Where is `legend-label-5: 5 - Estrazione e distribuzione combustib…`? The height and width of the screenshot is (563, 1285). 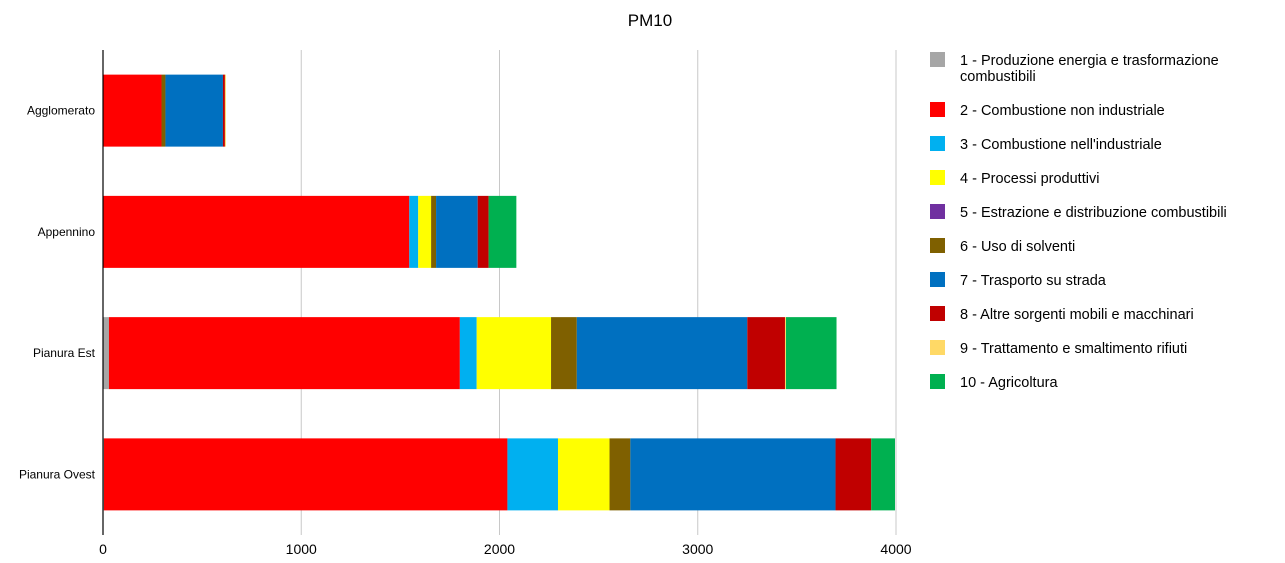
legend-label-5: 5 - Estrazione e distribuzione combustib… is located at coordinates (1093, 213).